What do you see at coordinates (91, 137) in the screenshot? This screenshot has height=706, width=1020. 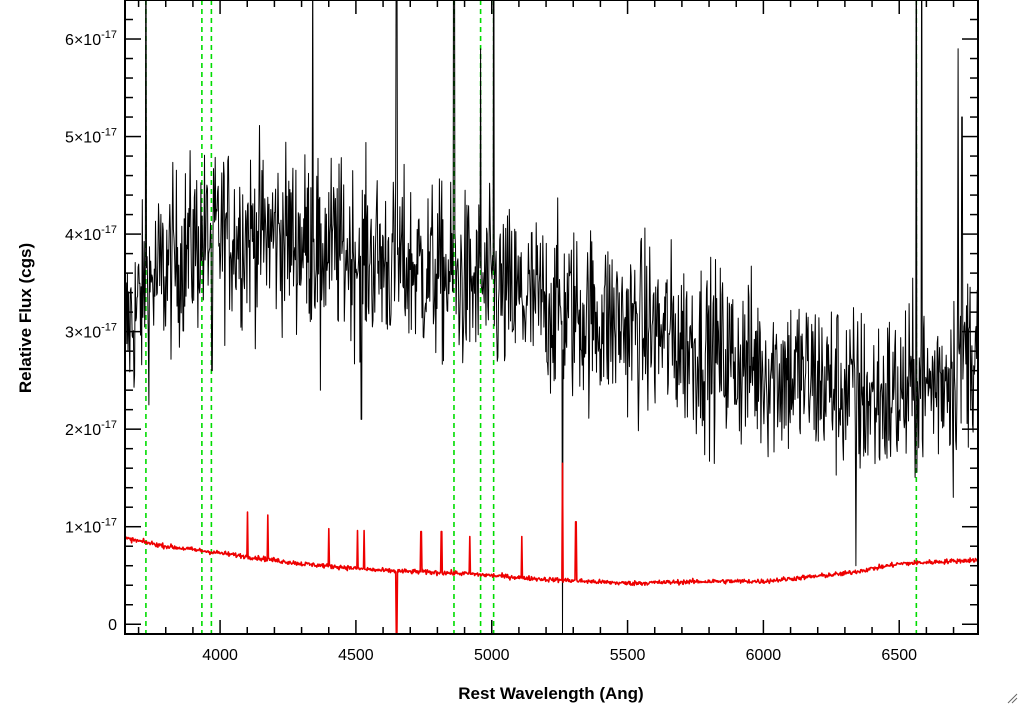 I see `y-tick-label: 5×10⁻¹⁷` at bounding box center [91, 137].